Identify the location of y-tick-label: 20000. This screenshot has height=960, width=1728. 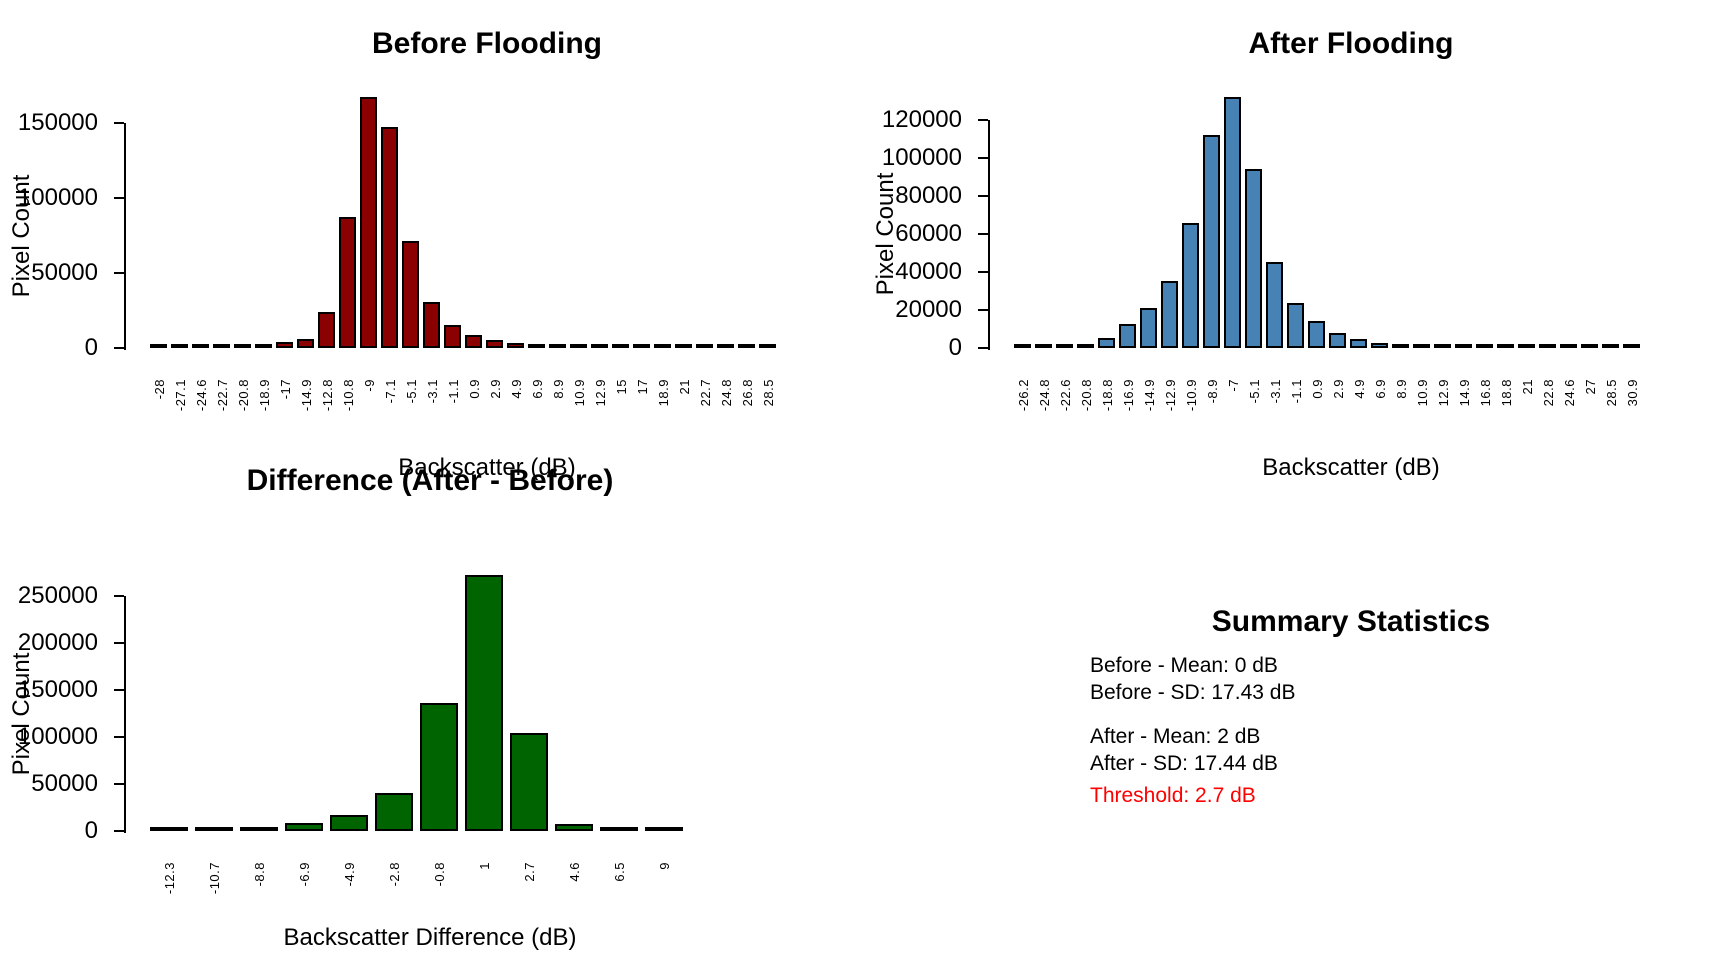
(928, 309).